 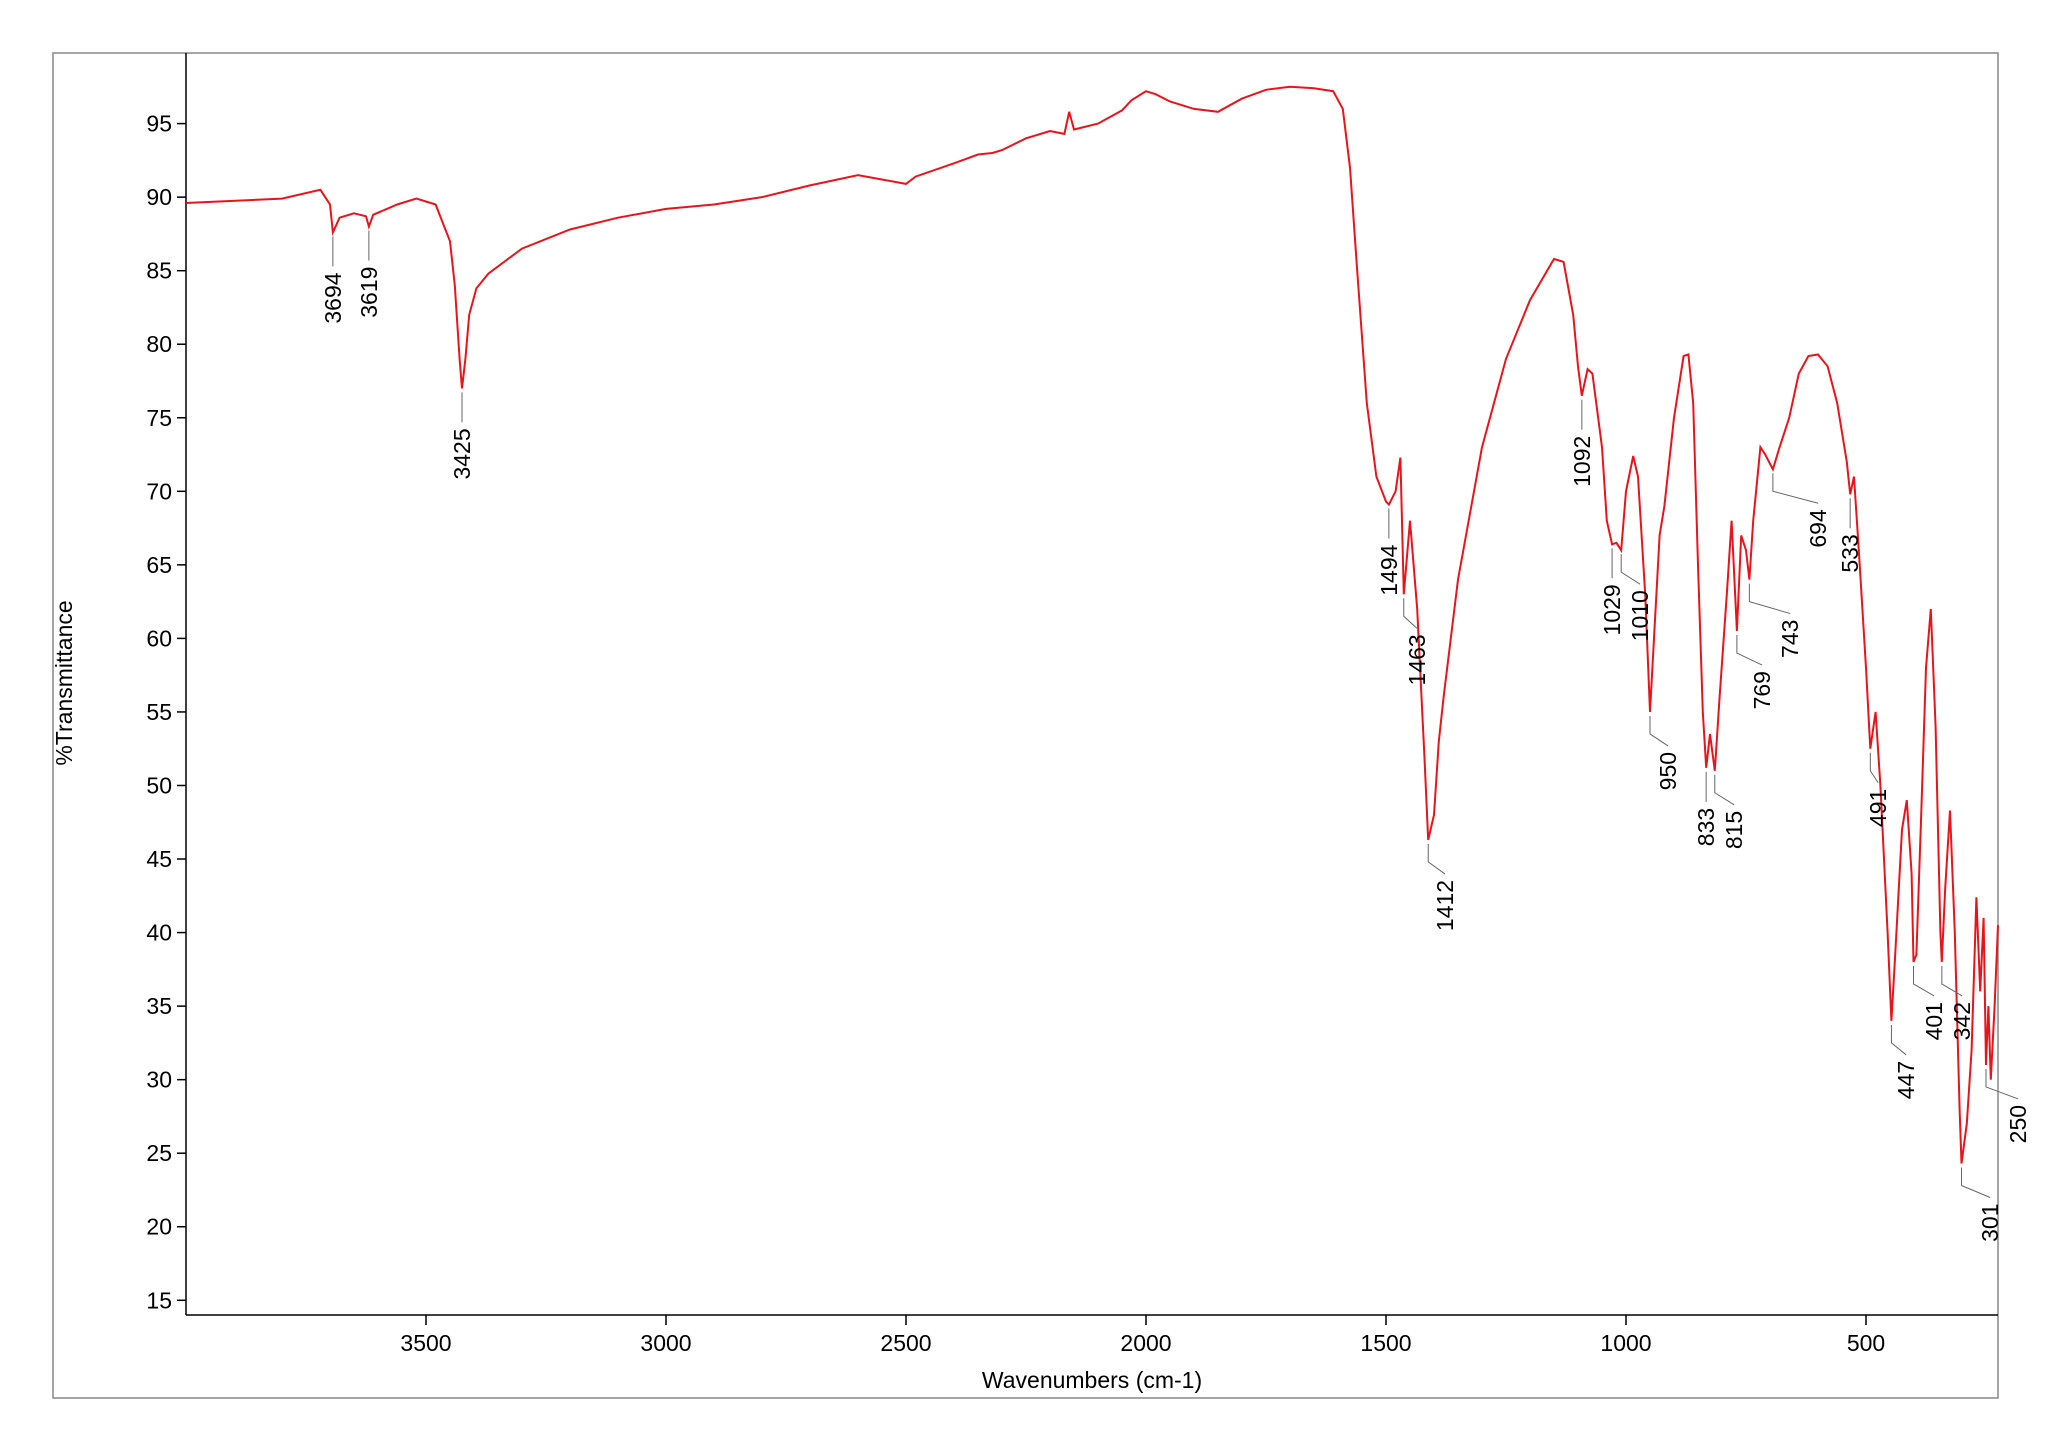 What do you see at coordinates (159, 197) in the screenshot?
I see `y-tick-label: 90` at bounding box center [159, 197].